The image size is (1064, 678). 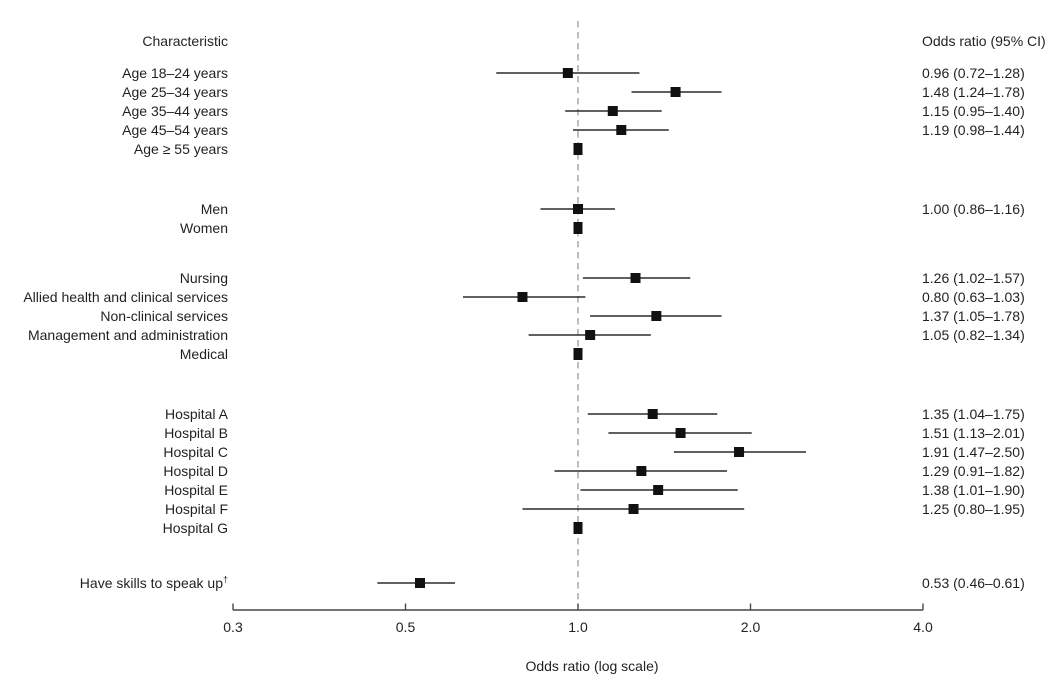 What do you see at coordinates (196, 413) in the screenshot?
I see `row-label: Hospital A` at bounding box center [196, 413].